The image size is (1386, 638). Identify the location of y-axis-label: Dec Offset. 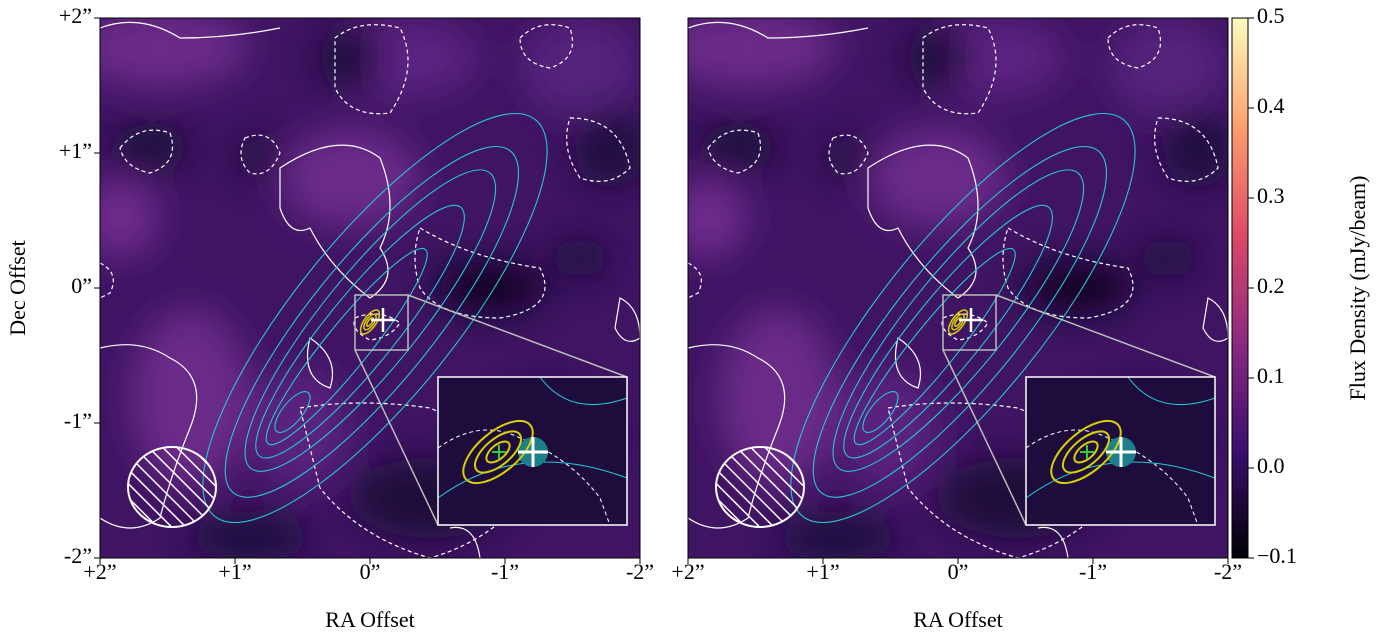
(17, 288).